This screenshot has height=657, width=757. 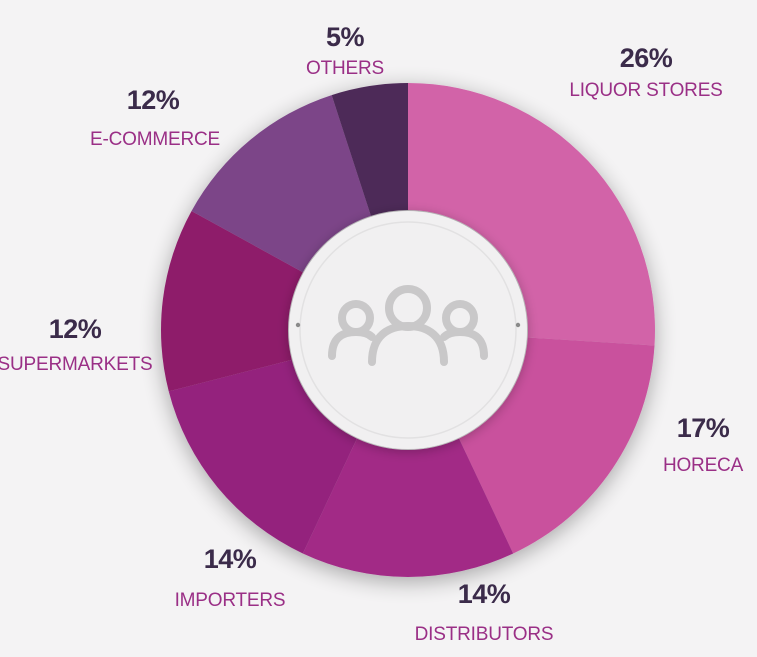 I want to click on slice-liquor-stores, so click(x=531, y=214).